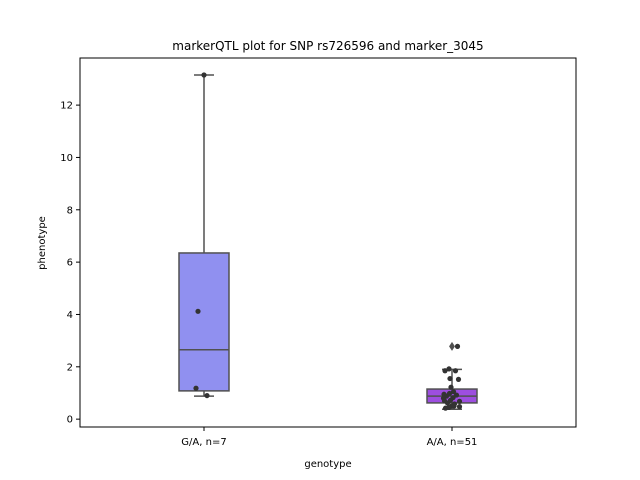  What do you see at coordinates (452, 346) in the screenshot?
I see `outlier-marker` at bounding box center [452, 346].